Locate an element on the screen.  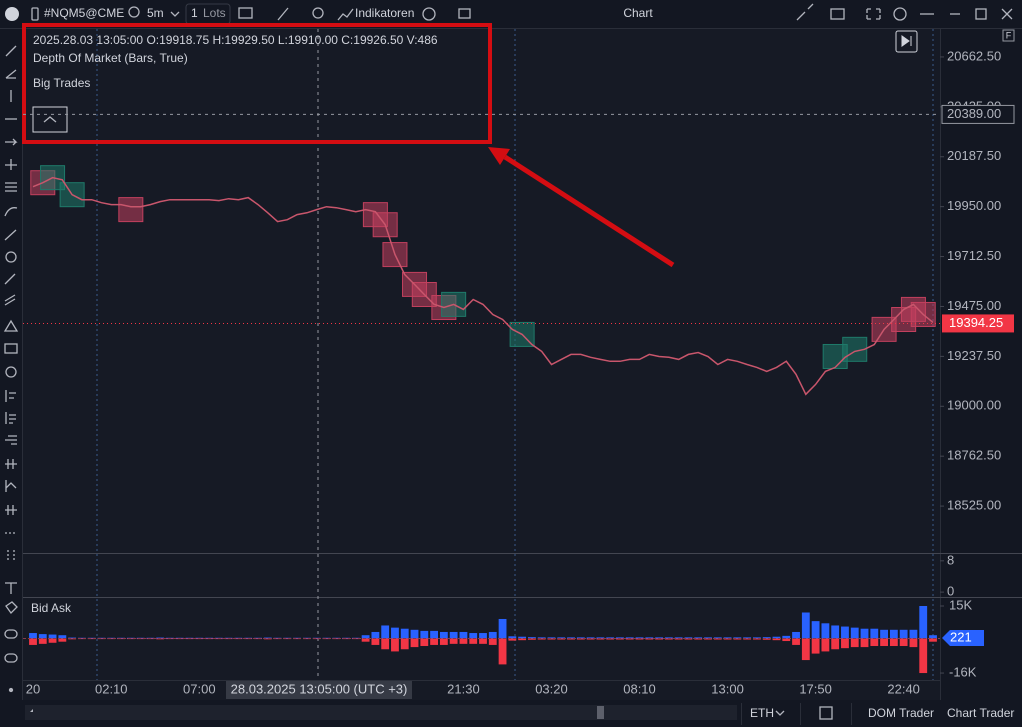
dom-trader: DOM Trader is located at coordinates (901, 713).